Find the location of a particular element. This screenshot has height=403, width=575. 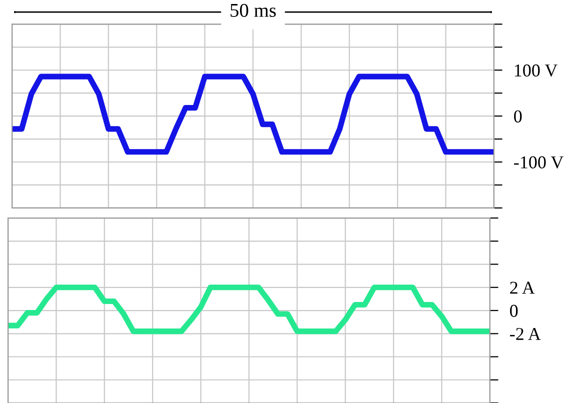

y-tick-label: 2 A is located at coordinates (522, 288).